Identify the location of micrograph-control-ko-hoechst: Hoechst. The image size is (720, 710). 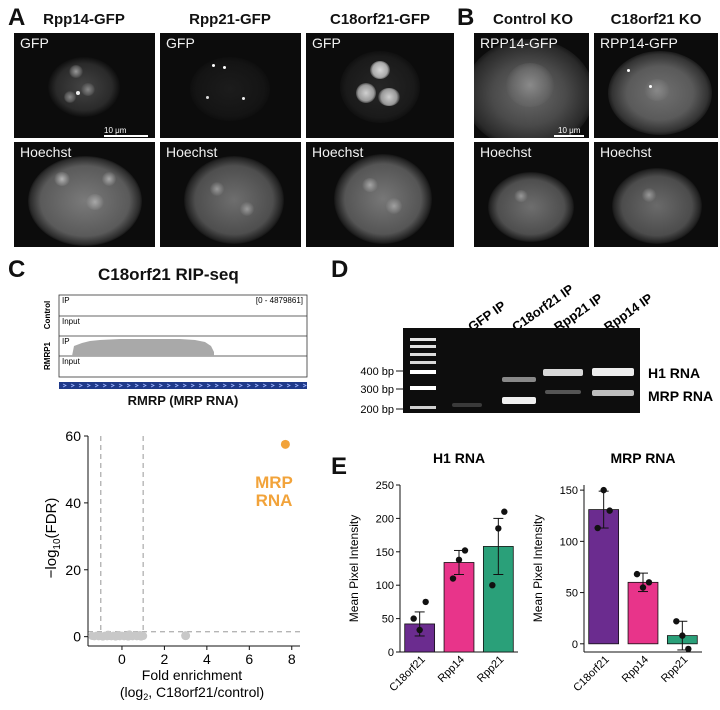
(531, 194).